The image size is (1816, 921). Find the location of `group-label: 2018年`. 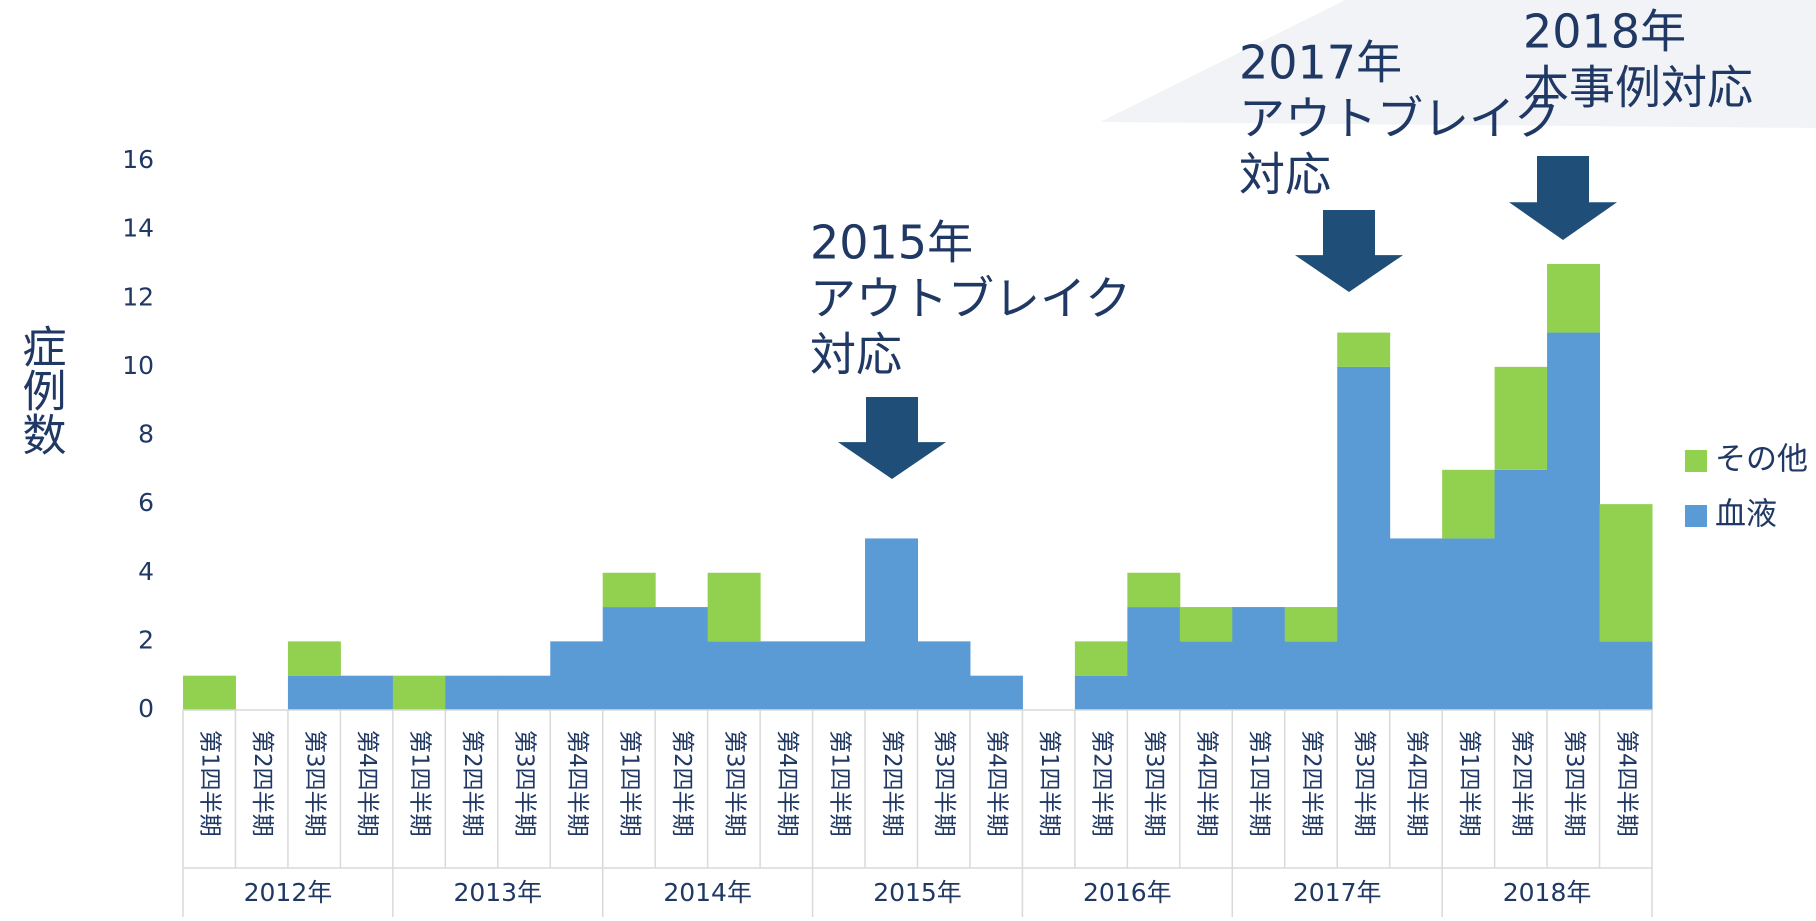

group-label: 2018年 is located at coordinates (1547, 892).